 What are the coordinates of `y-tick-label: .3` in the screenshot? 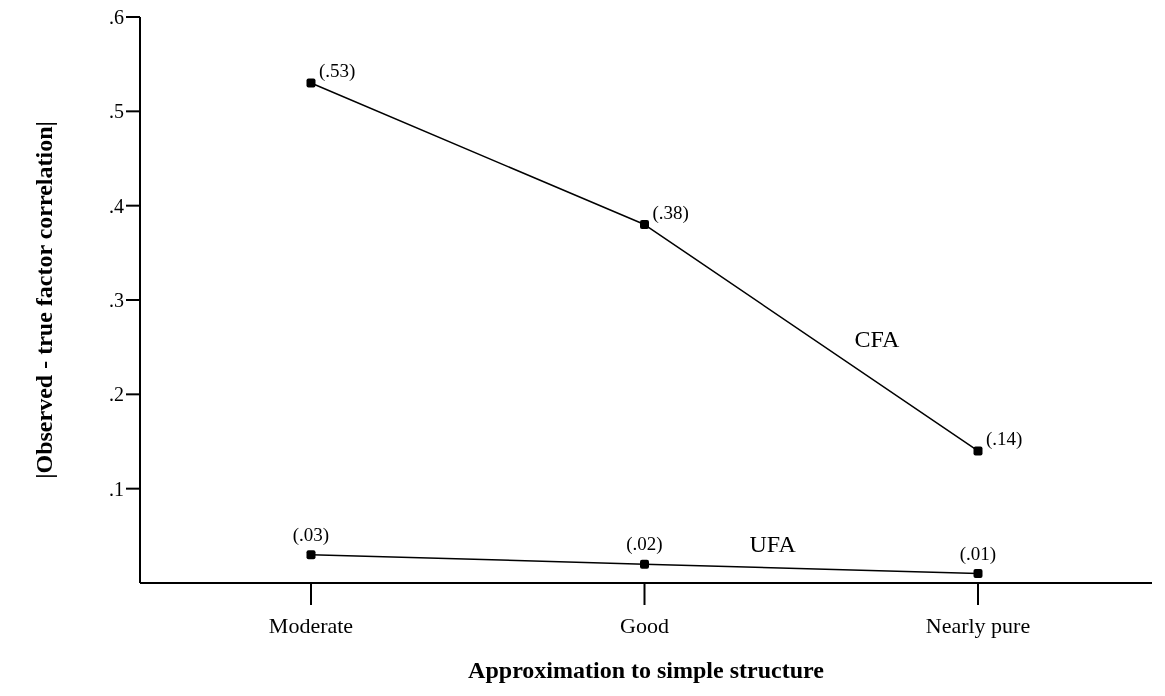 It's located at (116, 300).